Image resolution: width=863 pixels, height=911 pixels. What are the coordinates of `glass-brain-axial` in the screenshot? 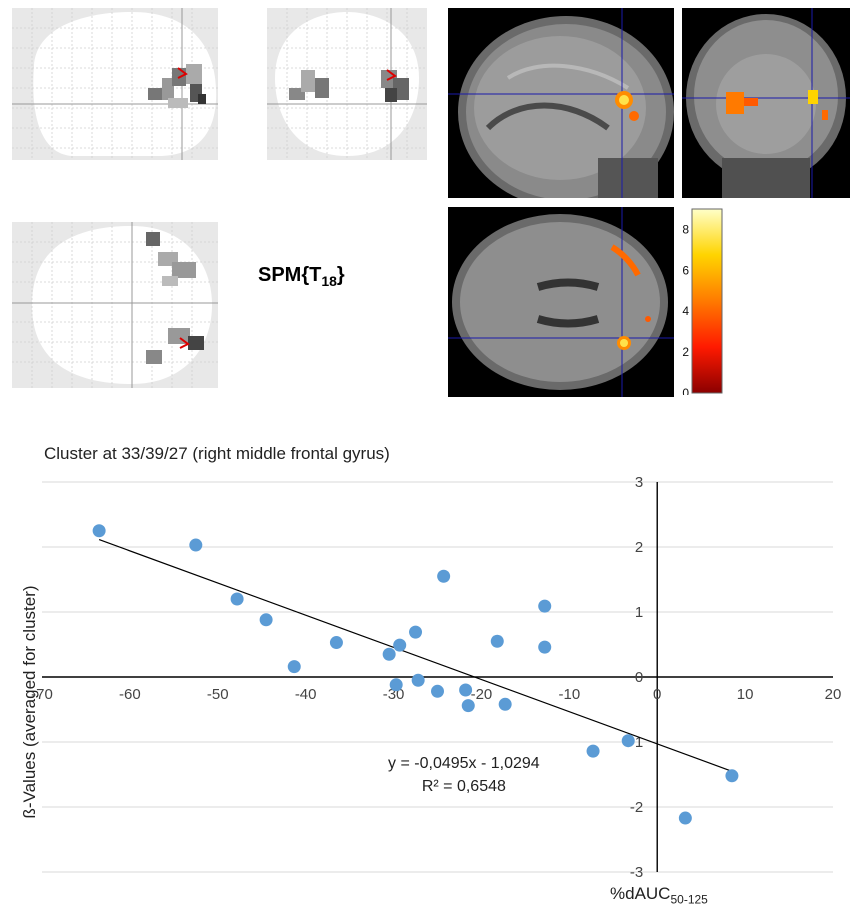 It's located at (115, 305).